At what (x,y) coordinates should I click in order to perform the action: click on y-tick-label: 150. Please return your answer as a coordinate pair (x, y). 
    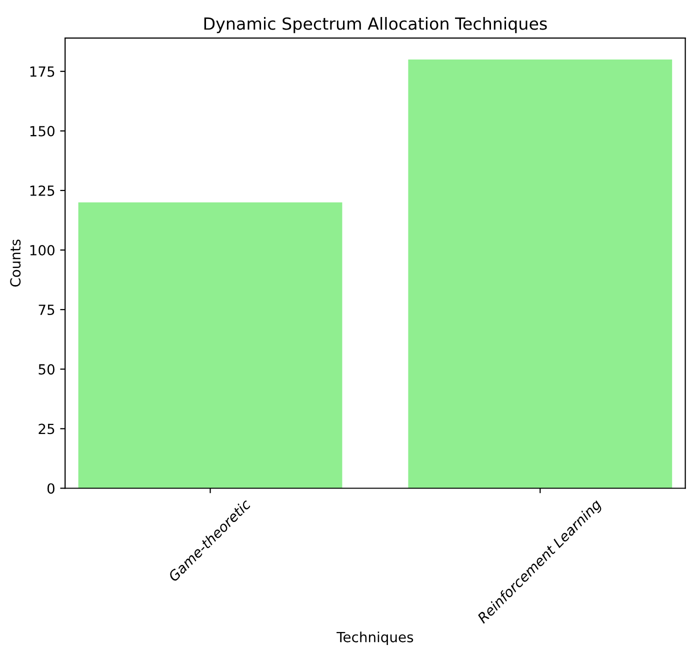
    Looking at the image, I should click on (42, 131).